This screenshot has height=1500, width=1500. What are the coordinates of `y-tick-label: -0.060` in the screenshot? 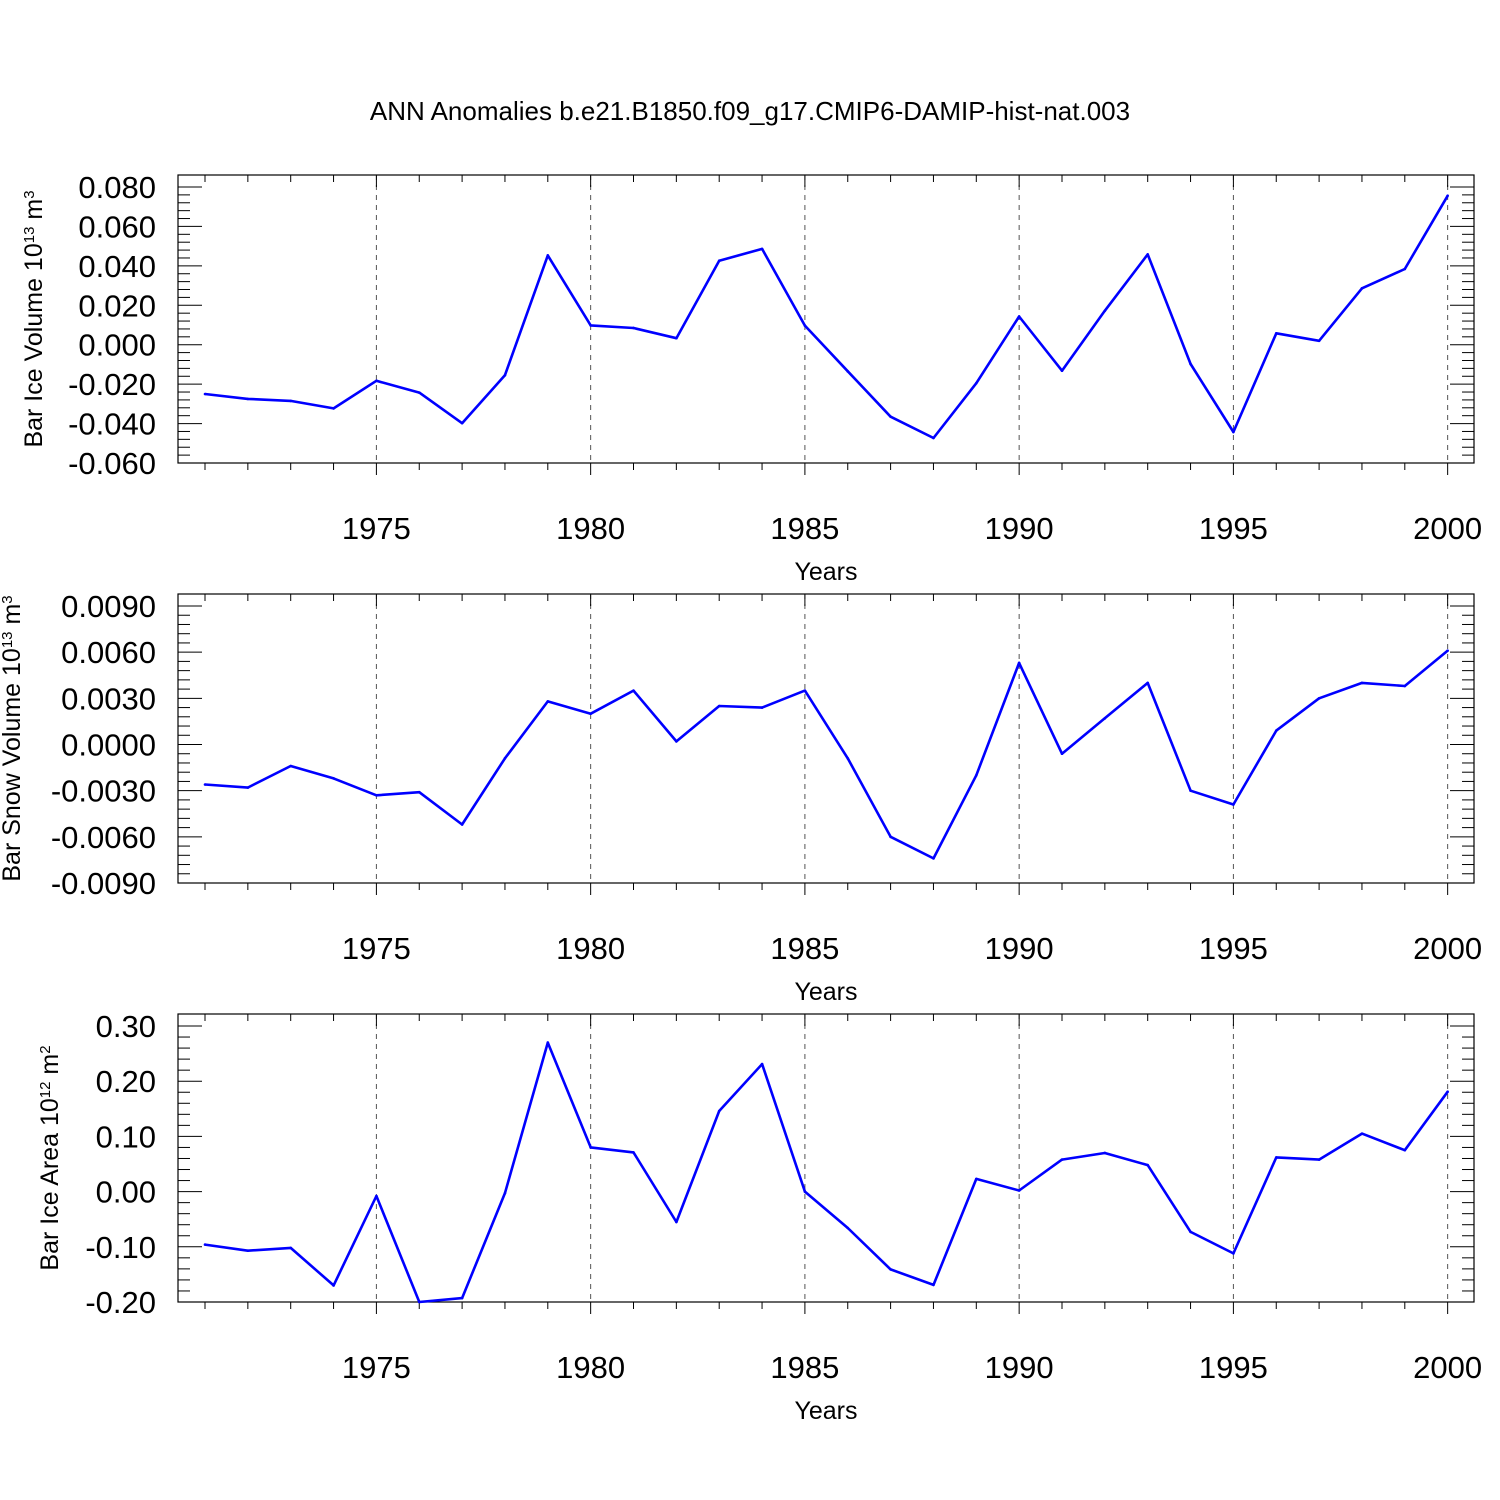 It's located at (112, 463).